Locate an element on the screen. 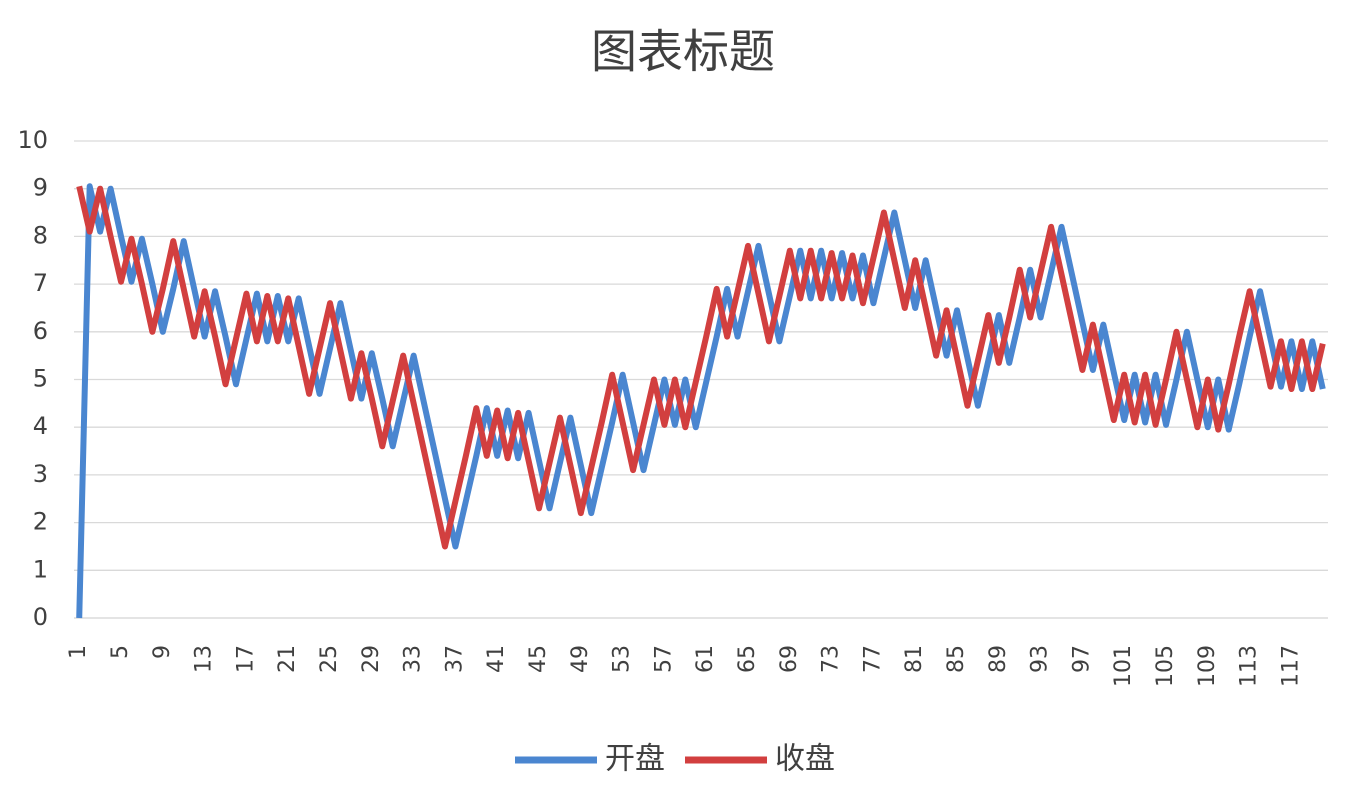 The width and height of the screenshot is (1366, 806). y-tick-label: 0 is located at coordinates (40, 617).